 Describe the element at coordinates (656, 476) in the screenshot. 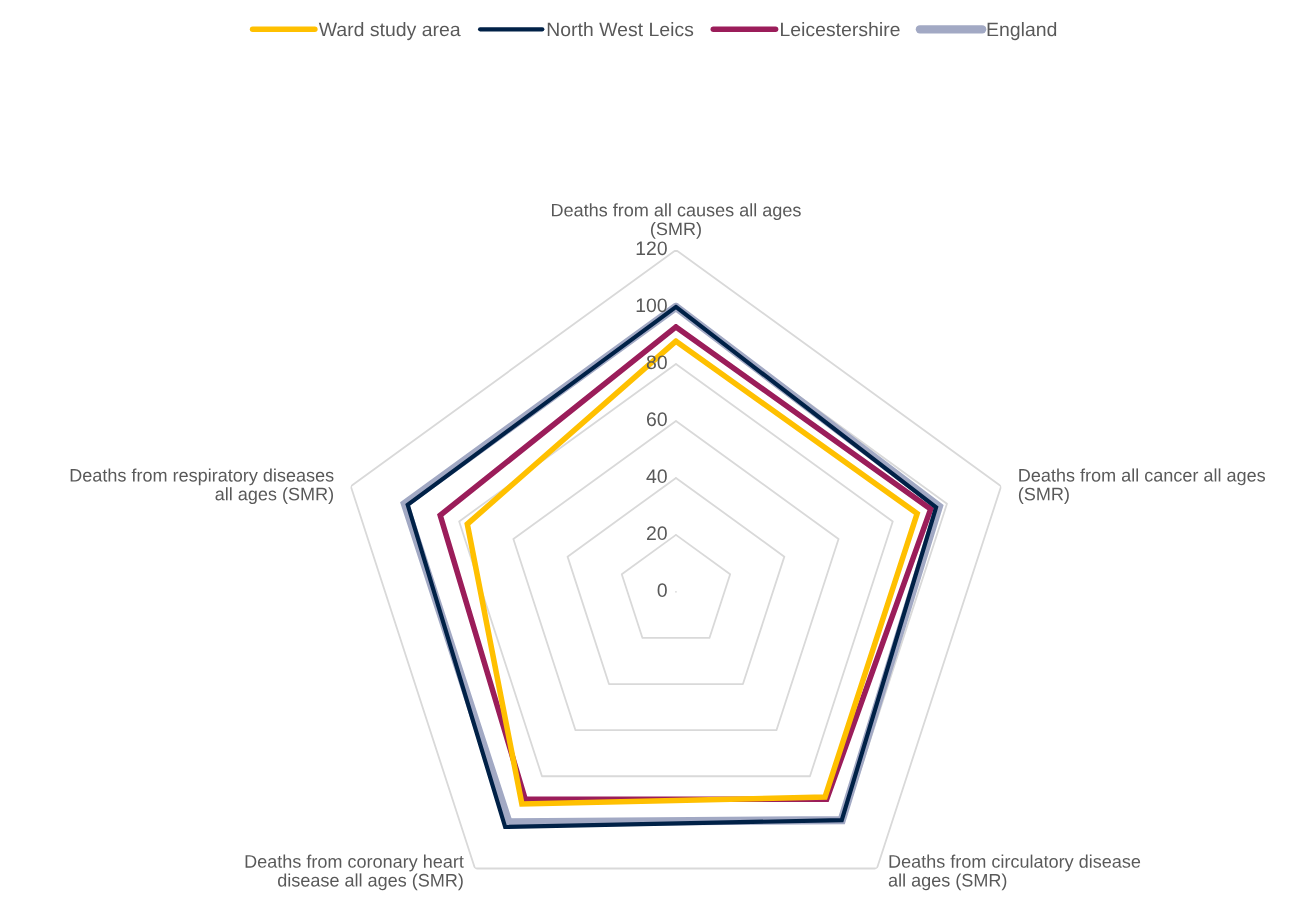

I see `y-tick-label: 40` at that location.